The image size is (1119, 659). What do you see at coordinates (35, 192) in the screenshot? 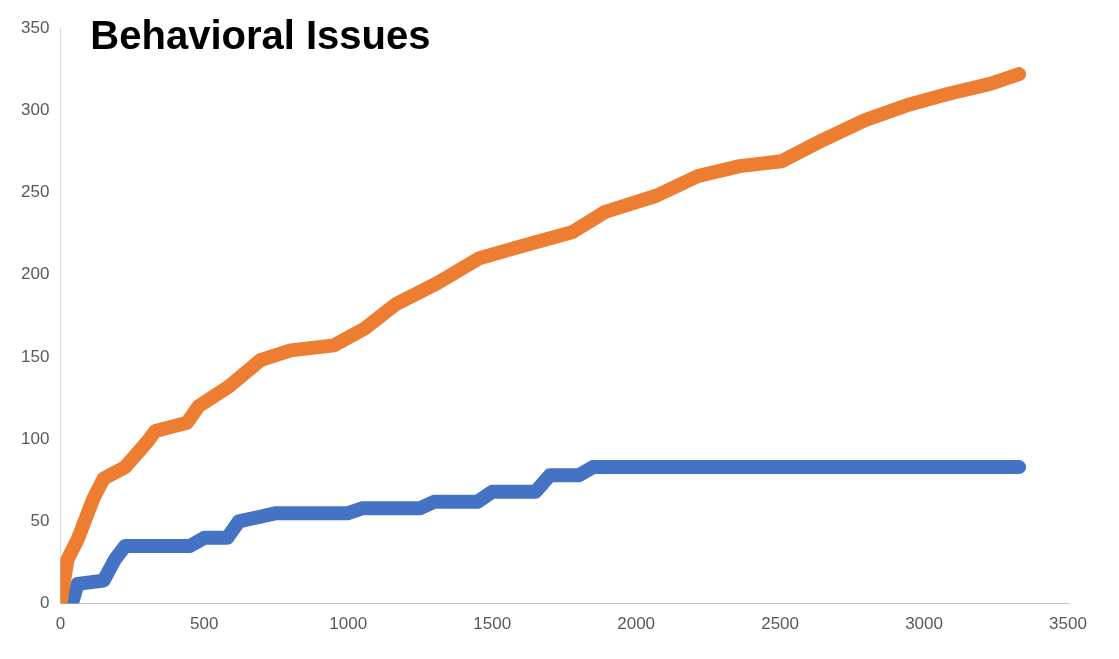
I see `y-tick-label: 250` at bounding box center [35, 192].